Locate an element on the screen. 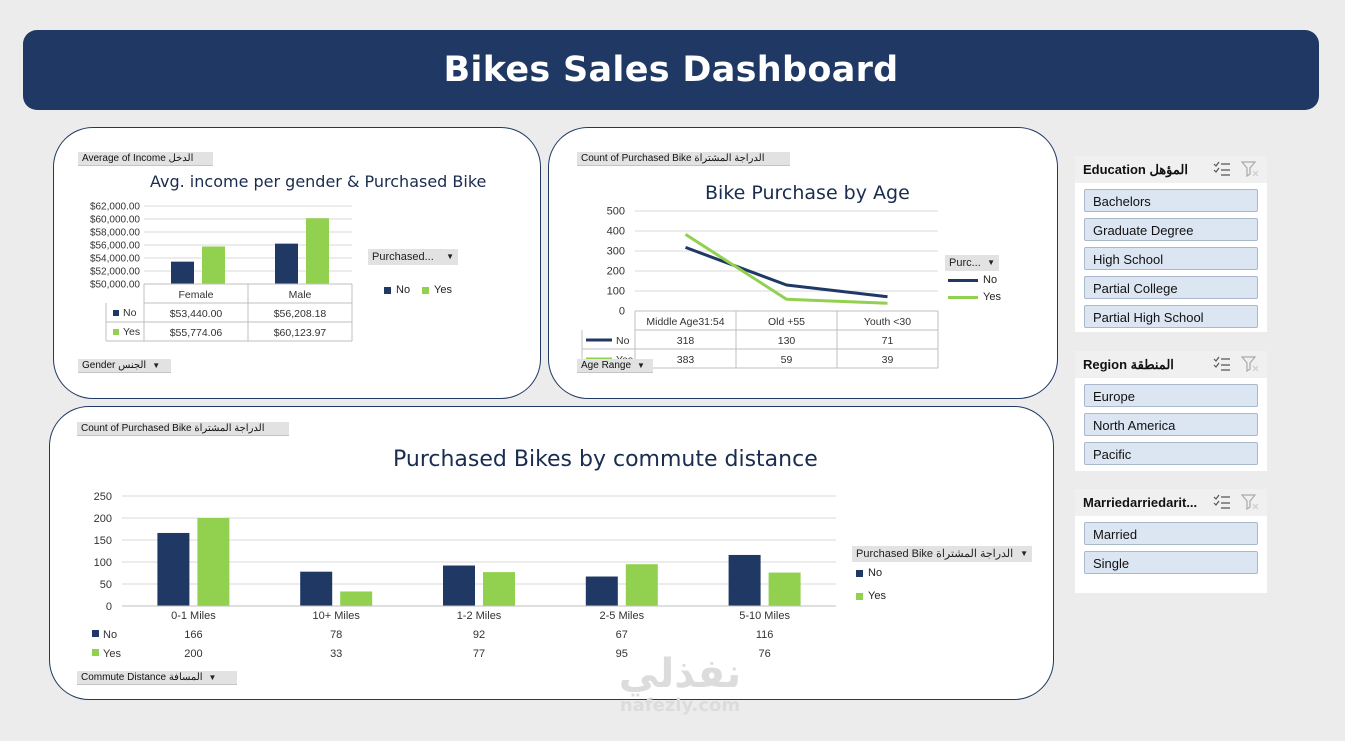 This screenshot has width=1345, height=741. slicer-item-high-school: High School is located at coordinates (1171, 258).